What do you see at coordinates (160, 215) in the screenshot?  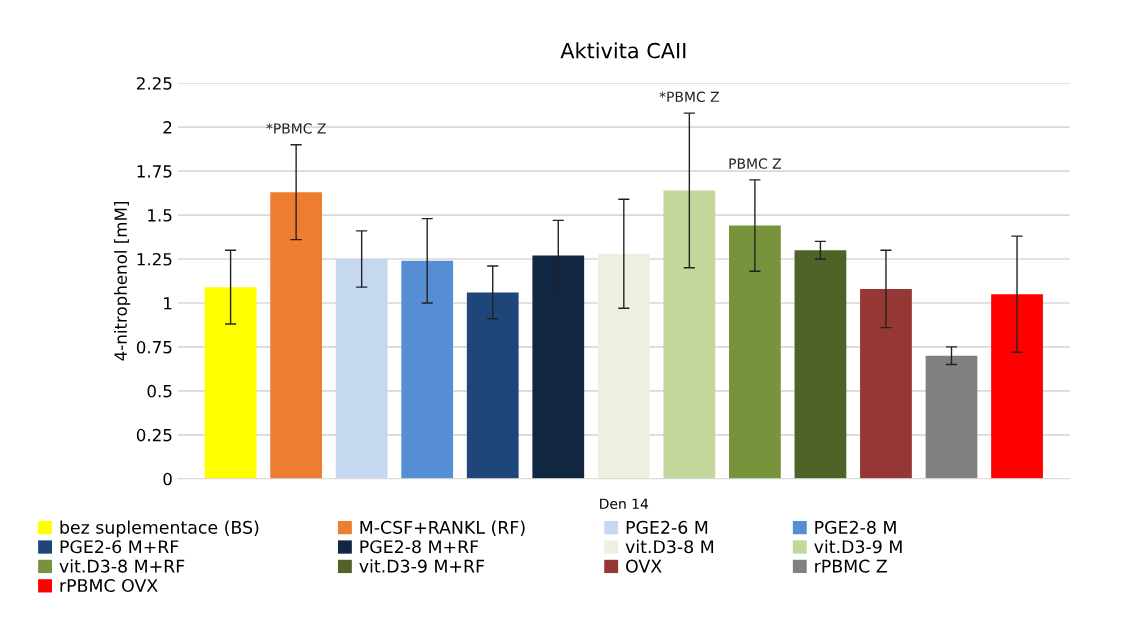 I see `y-tick-label: 1.5` at bounding box center [160, 215].